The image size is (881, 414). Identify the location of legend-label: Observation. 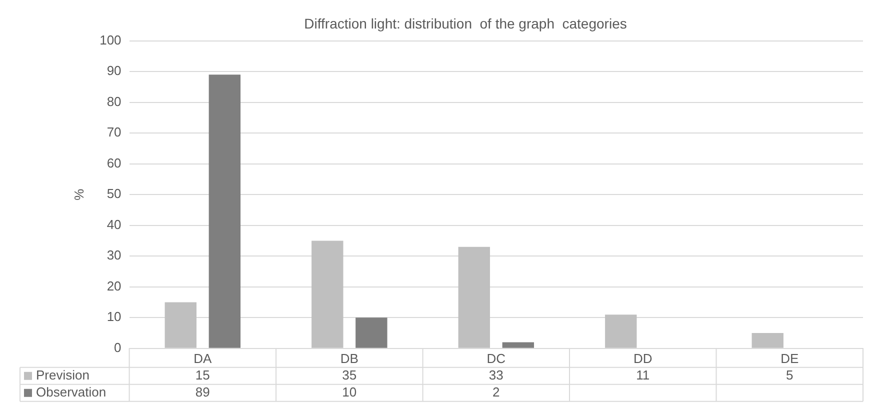
(71, 392).